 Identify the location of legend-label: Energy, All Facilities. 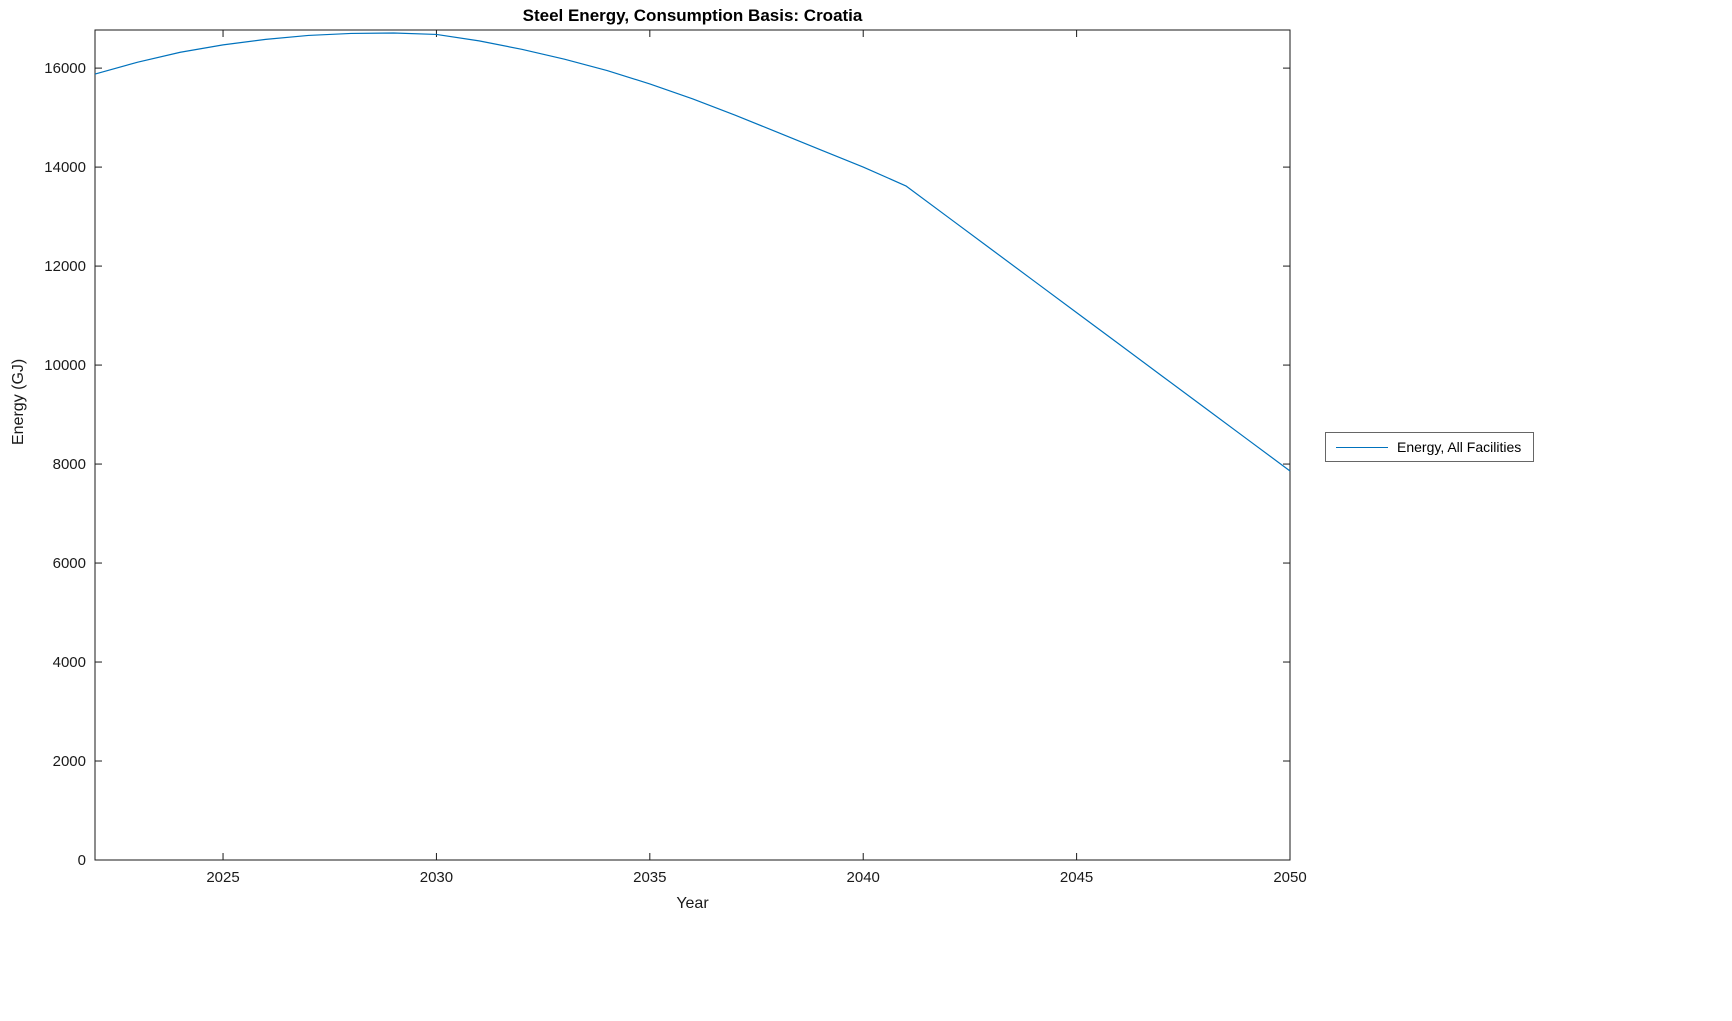
(1459, 447).